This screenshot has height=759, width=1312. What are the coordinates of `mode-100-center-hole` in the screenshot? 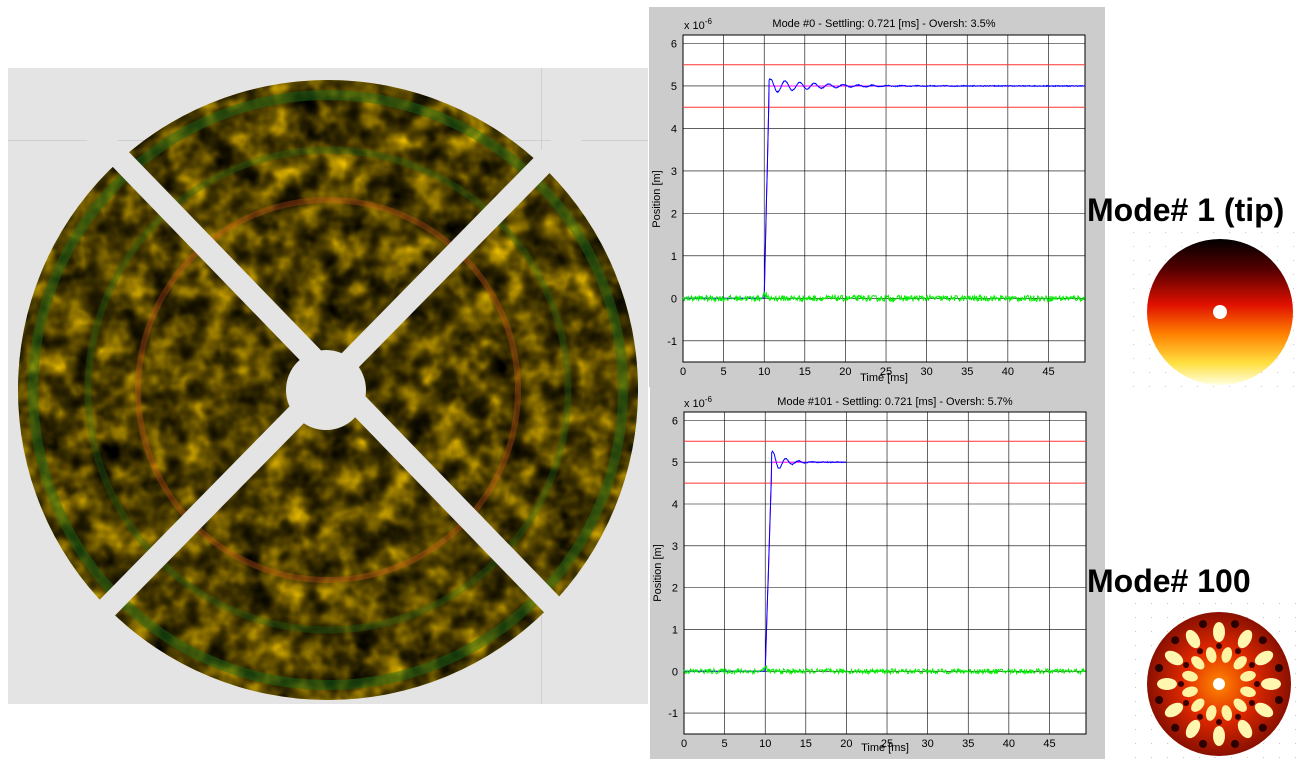 It's located at (1219, 684).